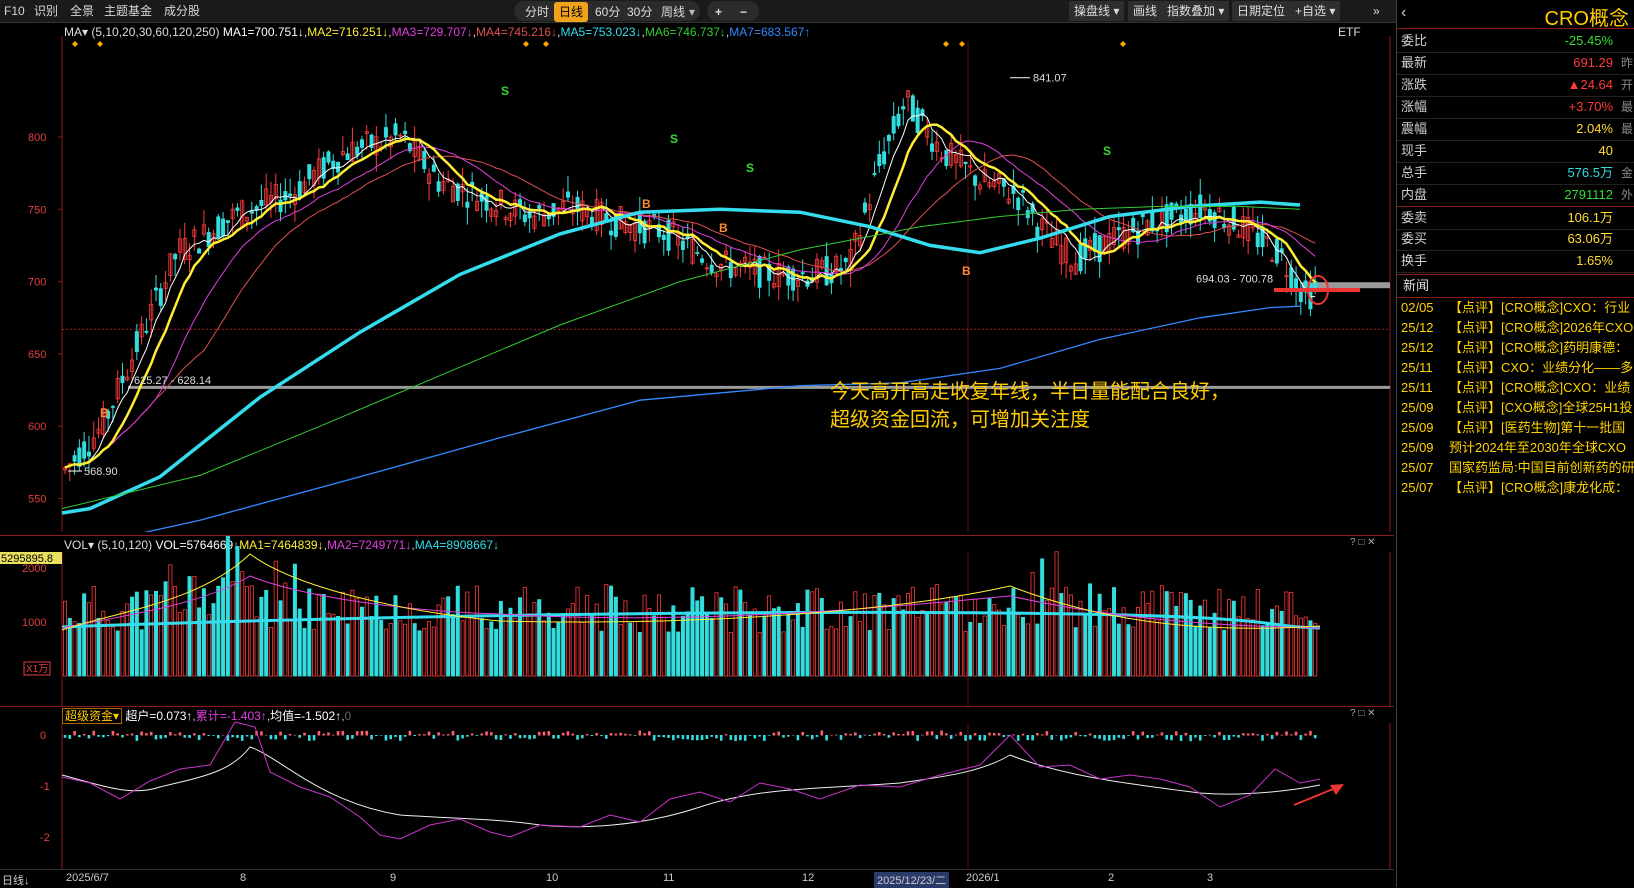  What do you see at coordinates (125, 545) in the screenshot?
I see `vol-params: (5,10,120)` at bounding box center [125, 545].